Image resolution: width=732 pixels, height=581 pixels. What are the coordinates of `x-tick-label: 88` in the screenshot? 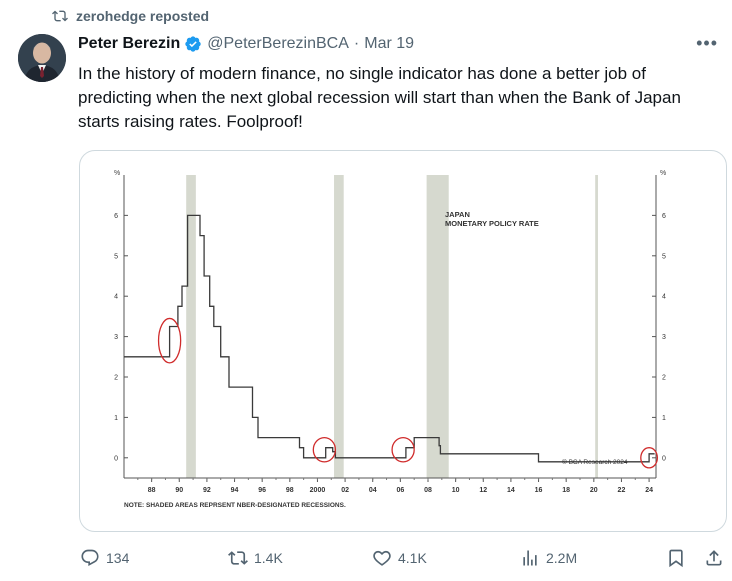 It's located at (152, 490).